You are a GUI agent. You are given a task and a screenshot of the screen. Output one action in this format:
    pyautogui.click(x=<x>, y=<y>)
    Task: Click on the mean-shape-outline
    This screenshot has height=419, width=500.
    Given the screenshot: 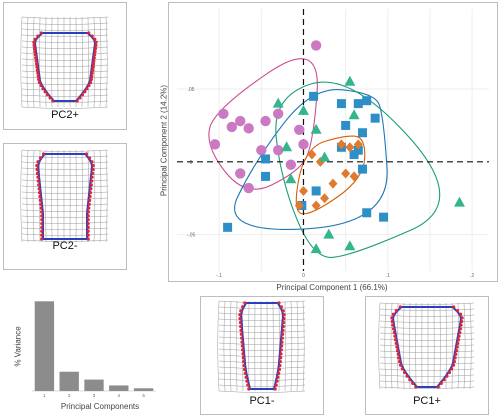 What is the action you would take?
    pyautogui.click(x=65, y=196)
    